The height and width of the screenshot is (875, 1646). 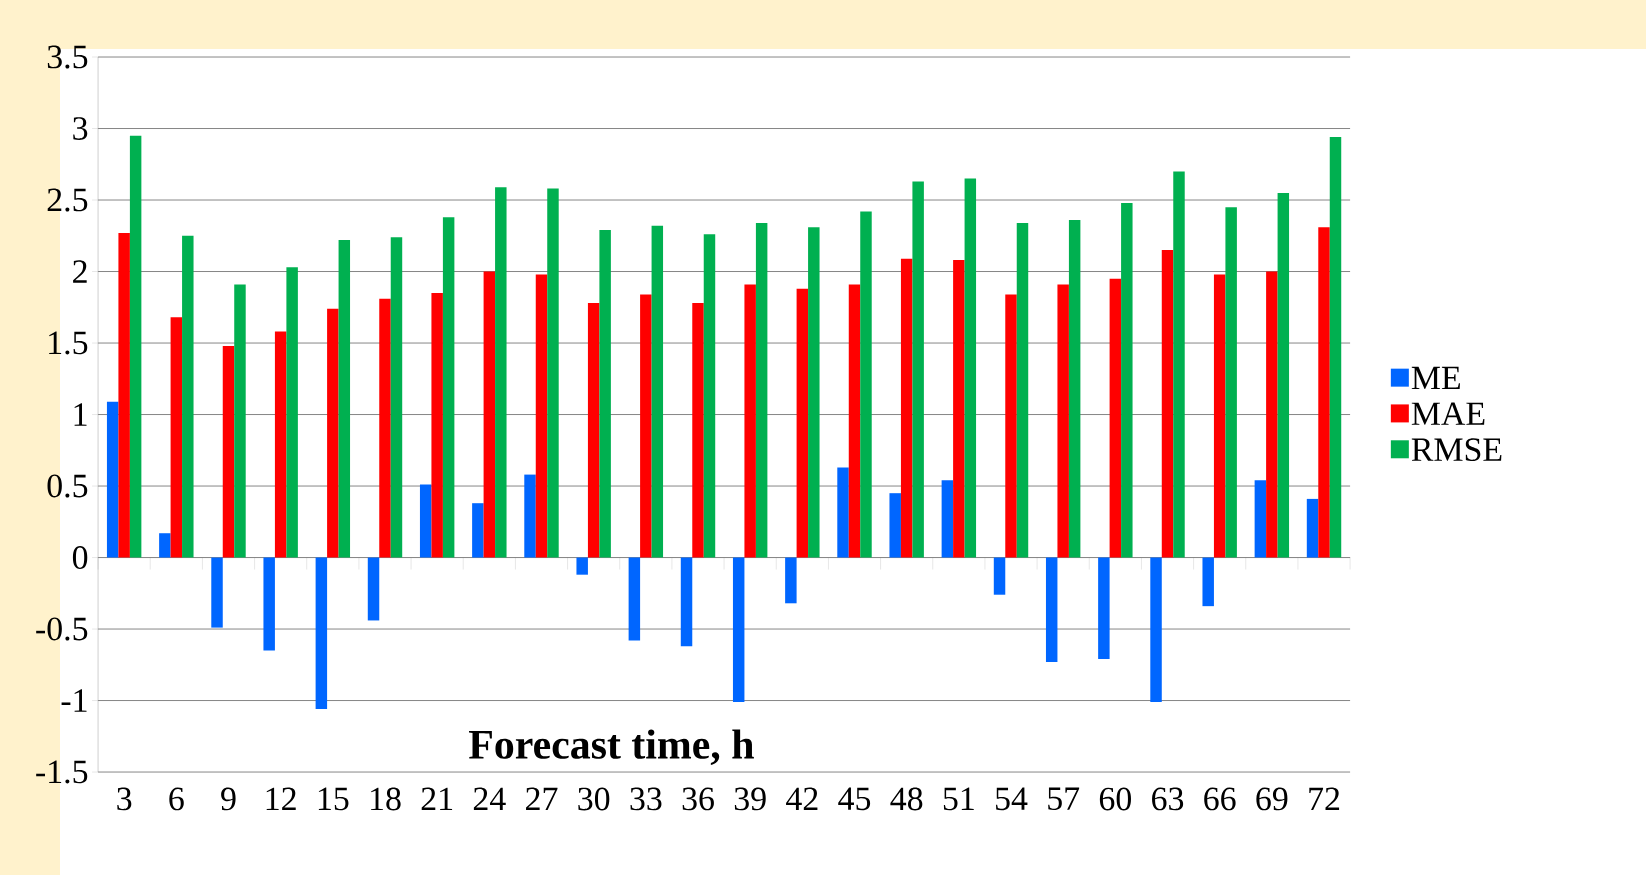 I want to click on x-tick-label: 3, so click(x=124, y=799).